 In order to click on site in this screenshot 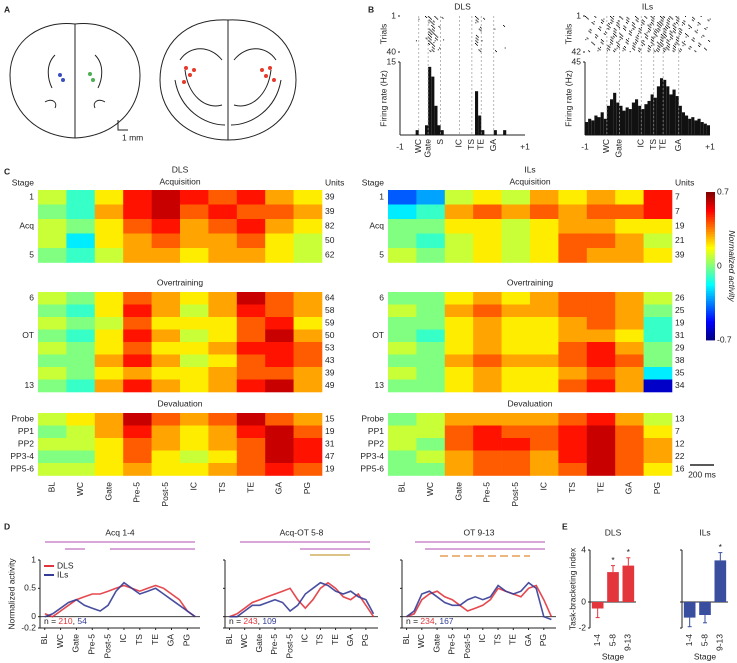, I will do `click(93, 80)`.